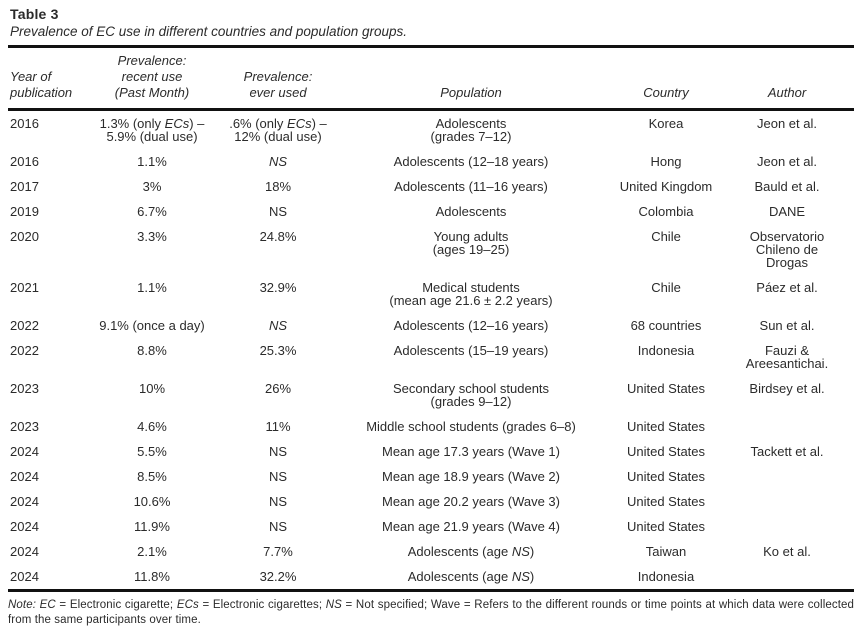  Describe the element at coordinates (152, 426) in the screenshot. I see `cell-recent-use: 4.6%` at that location.